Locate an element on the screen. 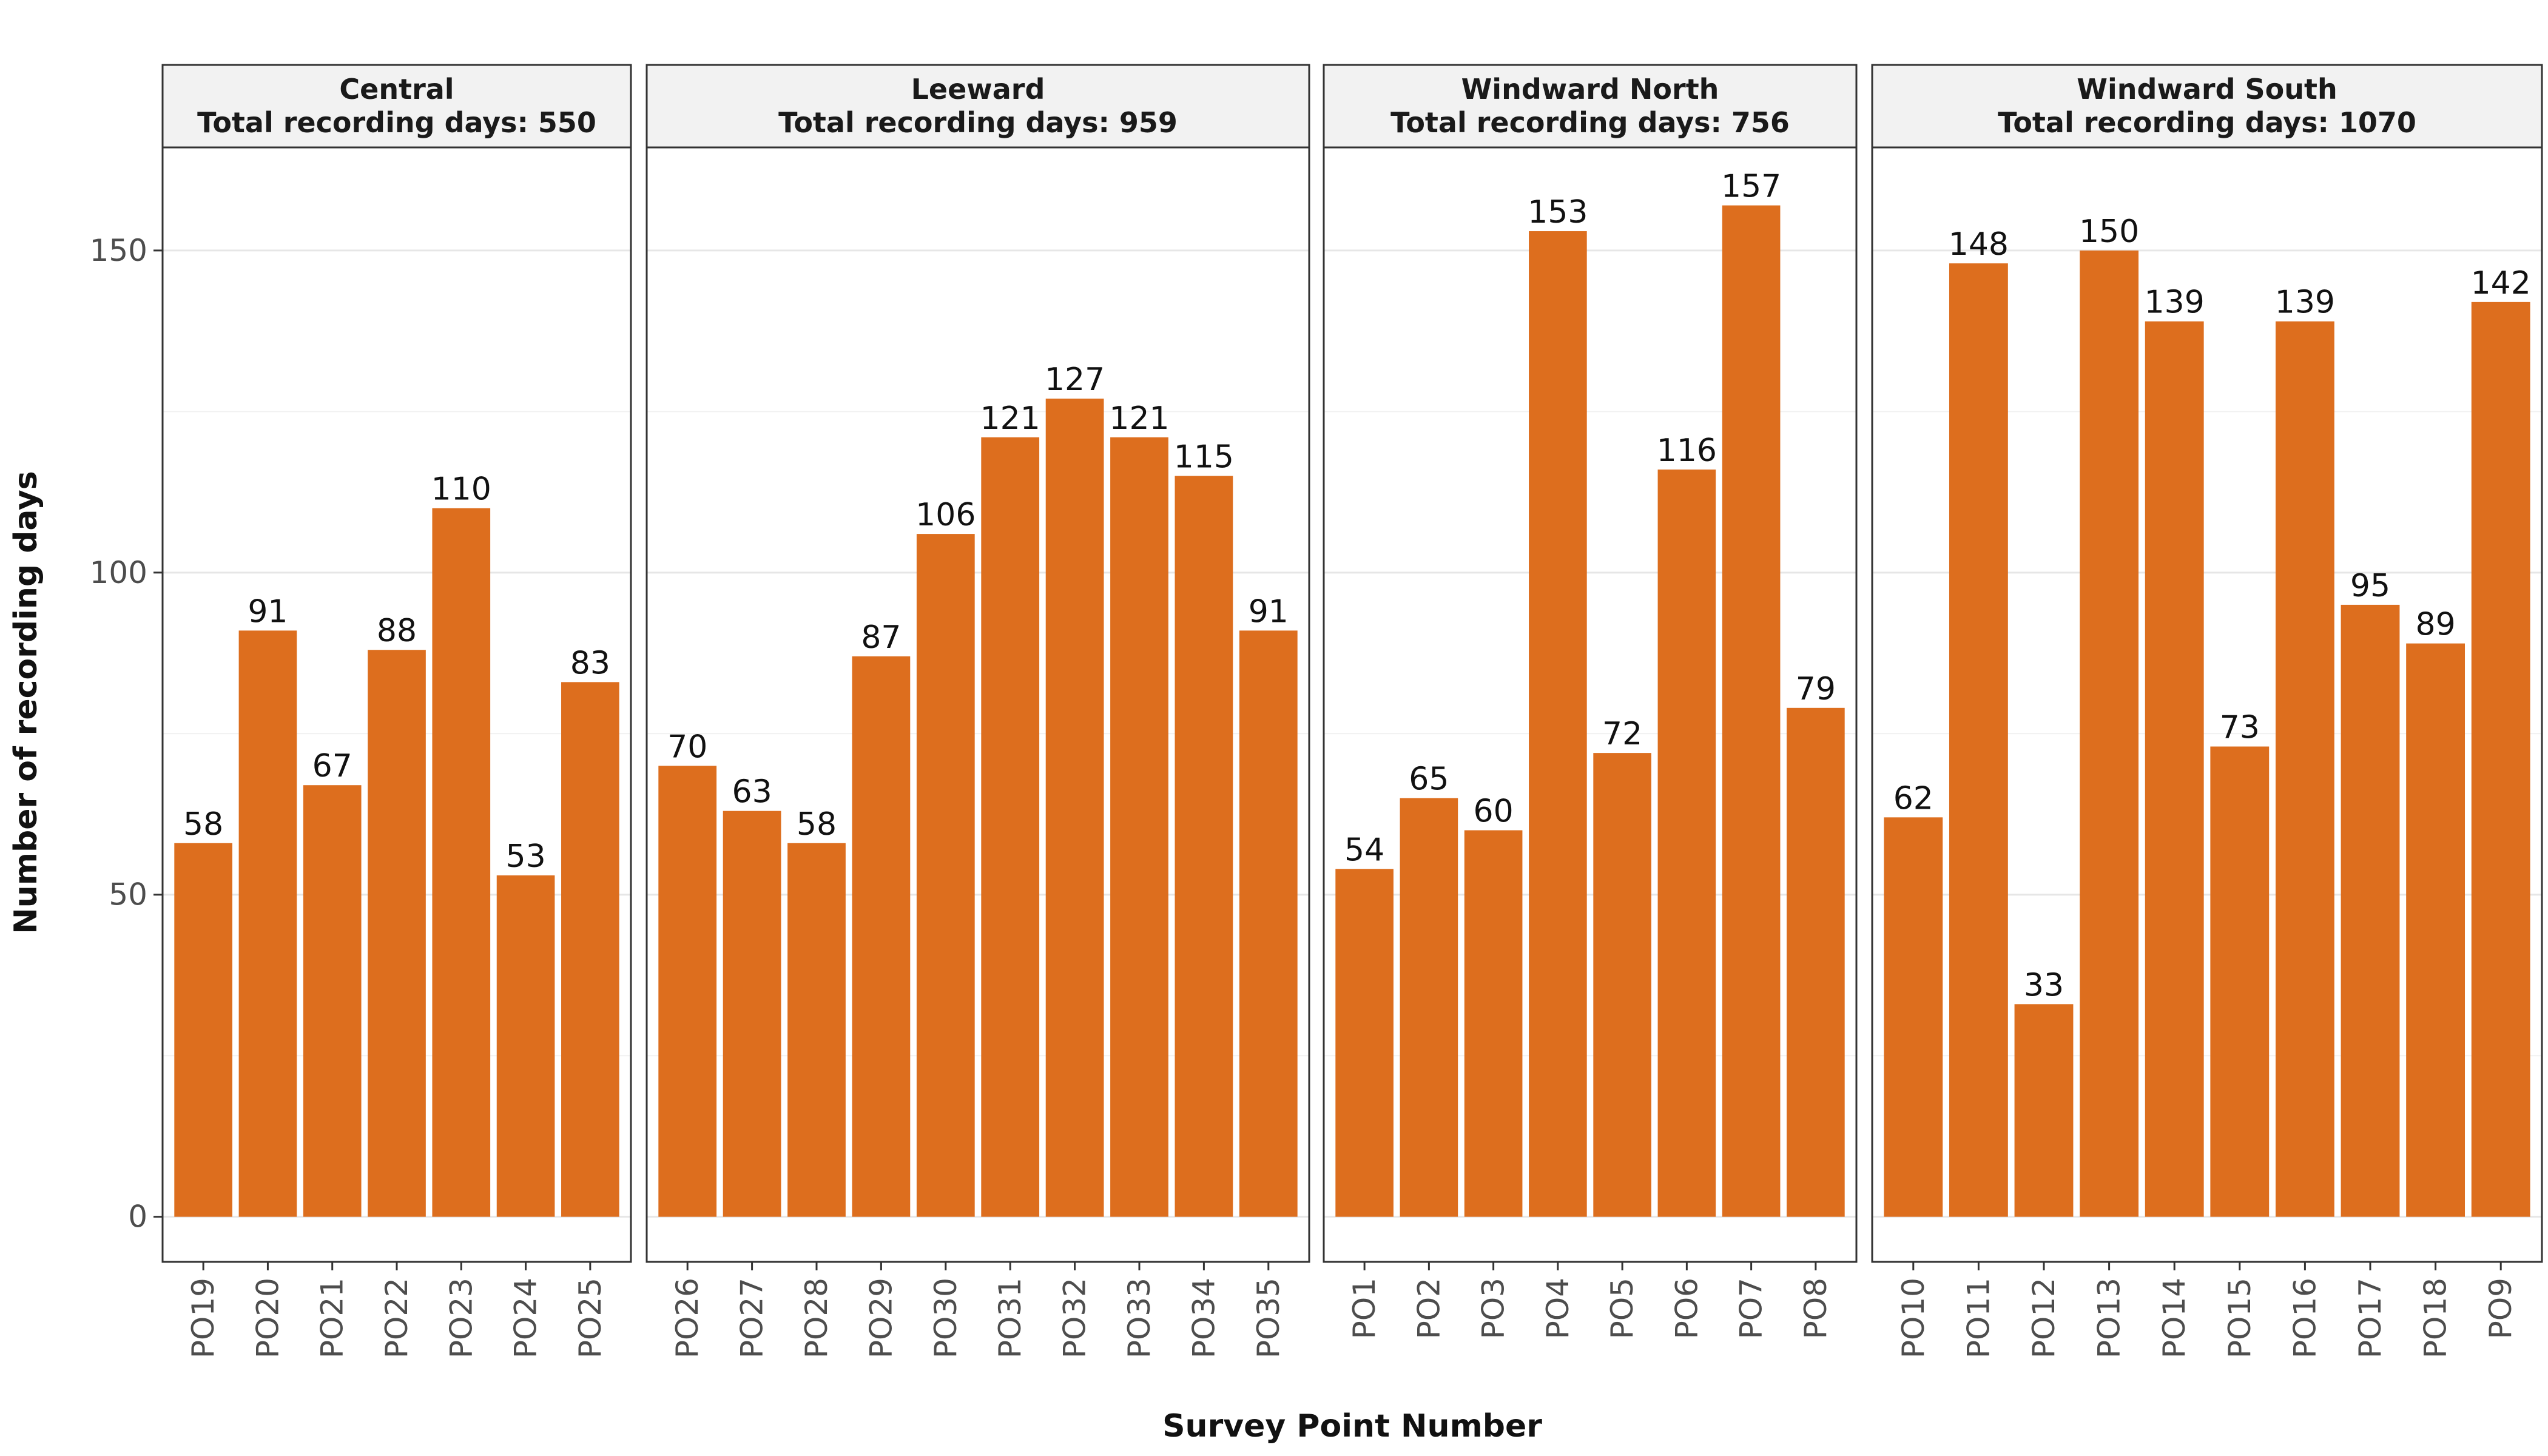 The height and width of the screenshot is (1456, 2548). x-tick-label: PO6 is located at coordinates (1686, 1308).